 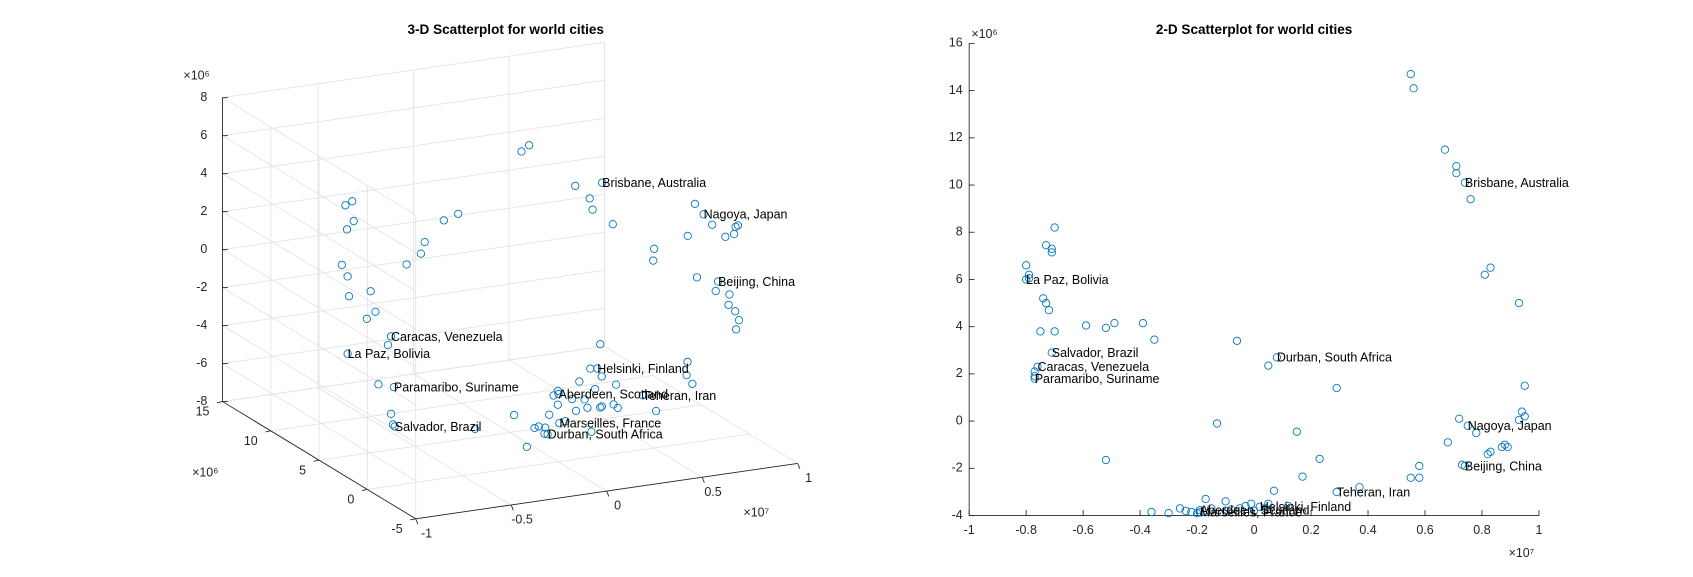 What do you see at coordinates (203, 173) in the screenshot?
I see `z-tick-label: 4` at bounding box center [203, 173].